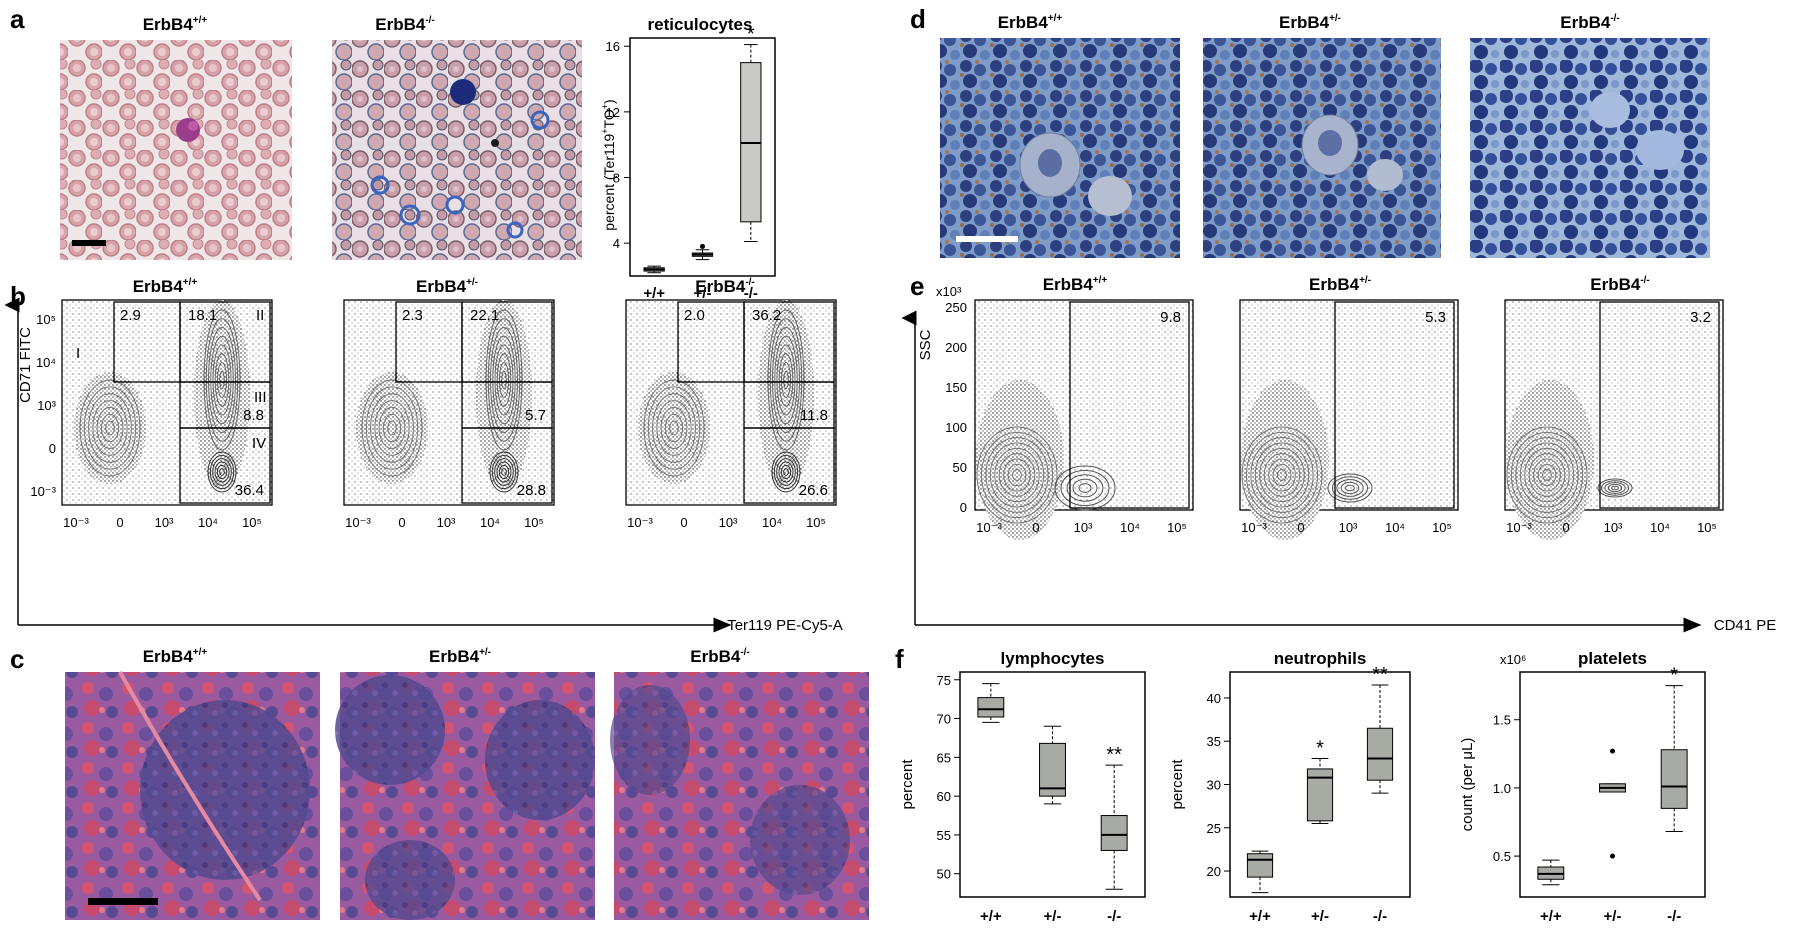 This screenshot has height=942, width=1800. Describe the element at coordinates (1075, 284) in the screenshot. I see `title-e-wt: ErbB4+/+` at that location.